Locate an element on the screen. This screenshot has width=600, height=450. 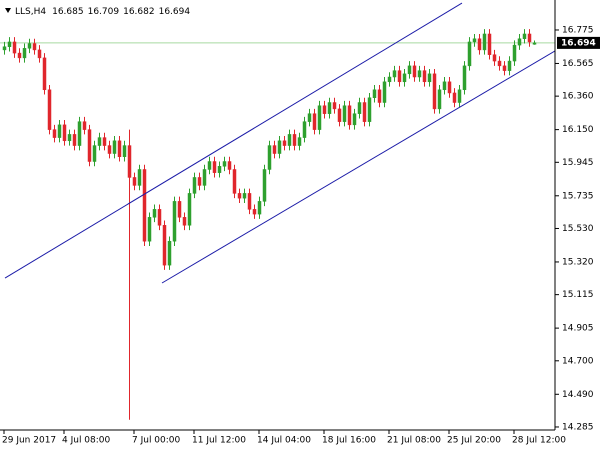
symbol: LLS,H4 is located at coordinates (30, 12).